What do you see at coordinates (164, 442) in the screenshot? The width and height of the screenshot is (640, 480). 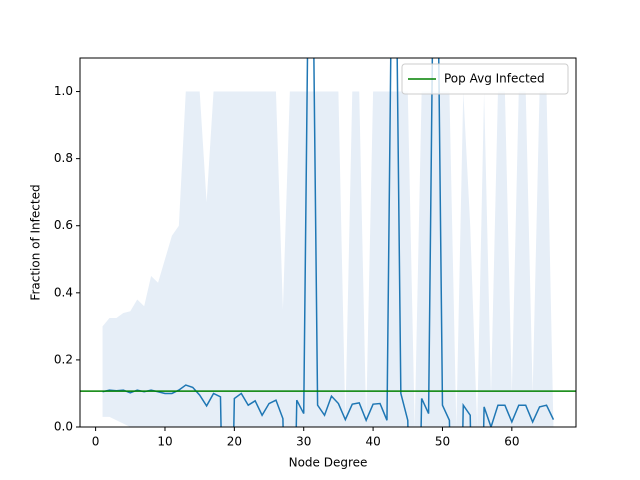 I see `x-tick-label: 10` at bounding box center [164, 442].